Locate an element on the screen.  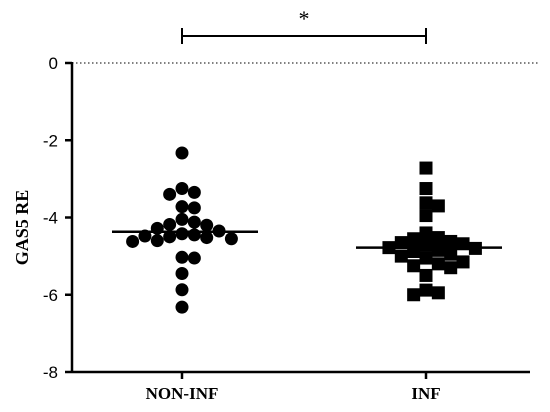
y-tick-label: -2 is located at coordinates (50, 140).